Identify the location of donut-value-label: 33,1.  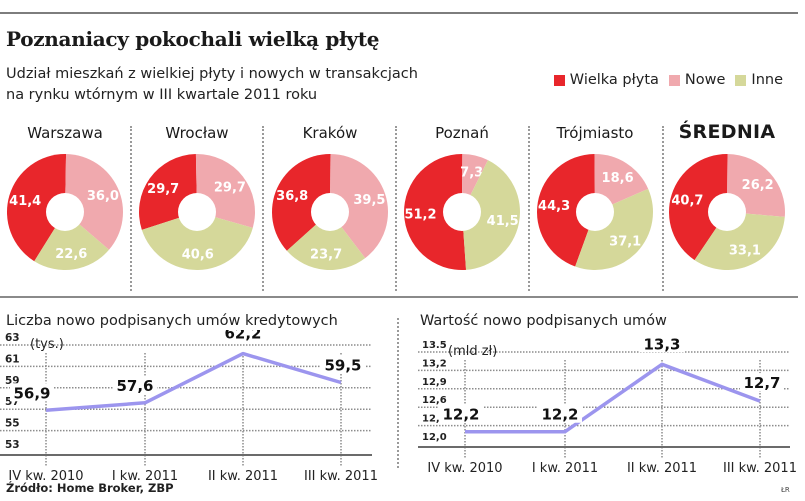
(745, 250).